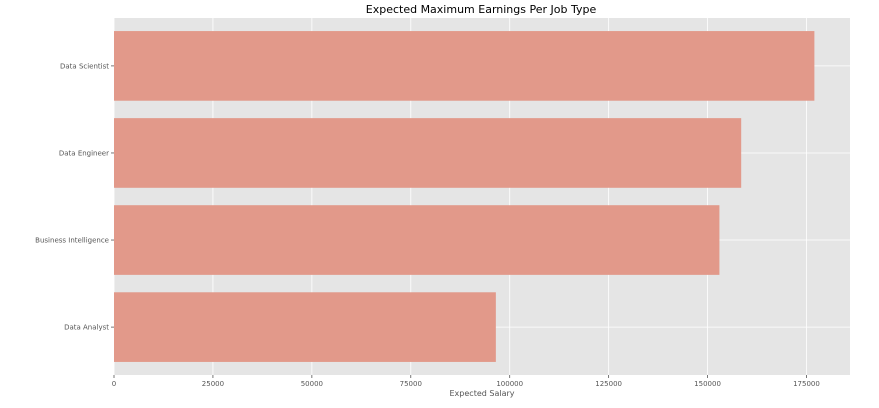 Image resolution: width=879 pixels, height=408 pixels. Describe the element at coordinates (806, 384) in the screenshot. I see `x-tick-label: 175000` at that location.